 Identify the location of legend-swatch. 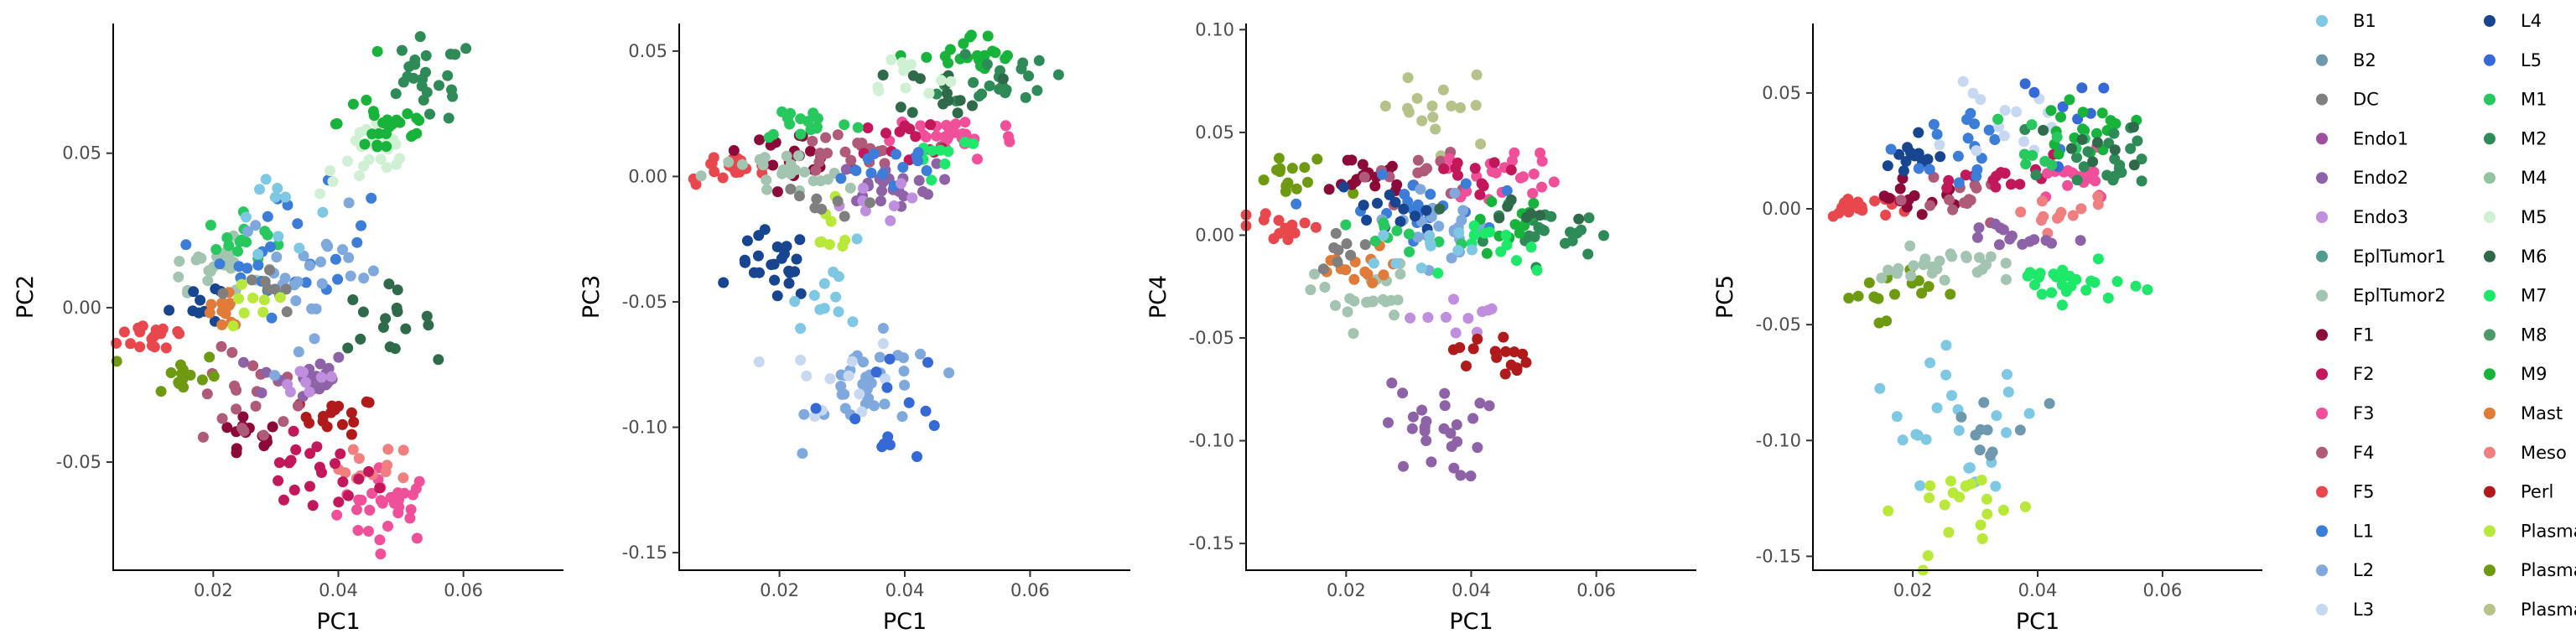
(2322, 374).